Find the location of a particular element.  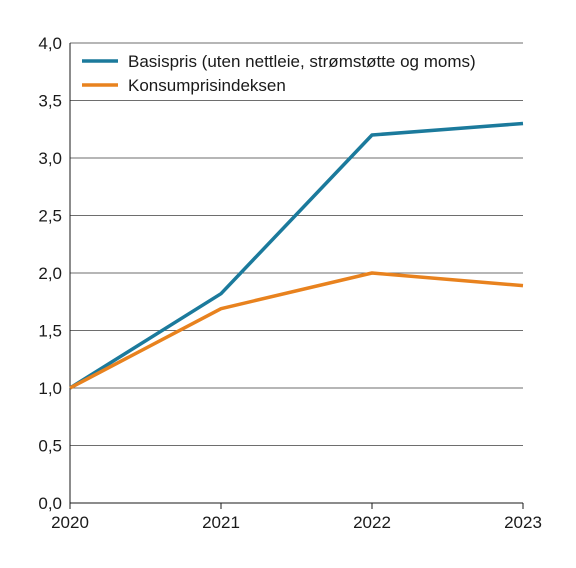

y-tick-label: 3,0 is located at coordinates (50, 158).